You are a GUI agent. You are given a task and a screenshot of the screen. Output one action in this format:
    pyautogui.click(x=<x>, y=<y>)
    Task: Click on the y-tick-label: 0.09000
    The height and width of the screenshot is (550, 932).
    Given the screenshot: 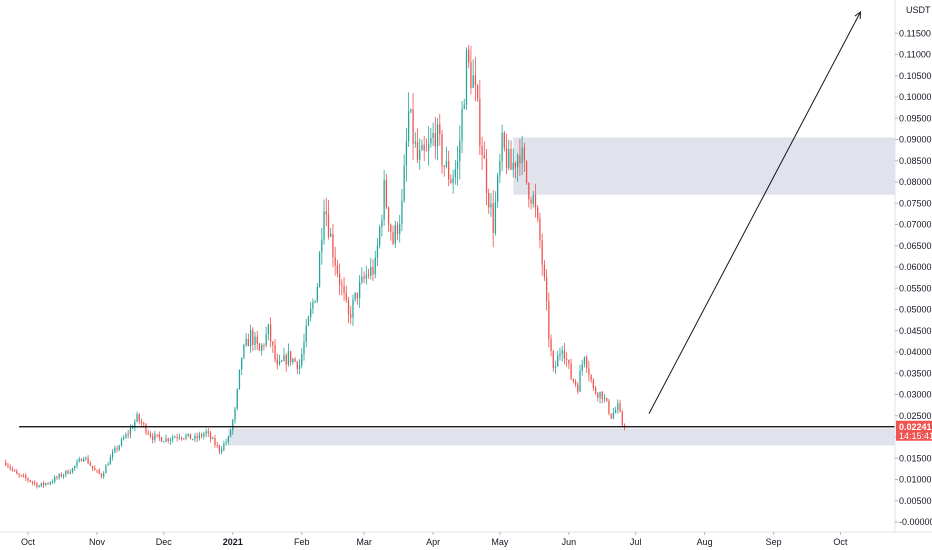 What is the action you would take?
    pyautogui.click(x=915, y=140)
    